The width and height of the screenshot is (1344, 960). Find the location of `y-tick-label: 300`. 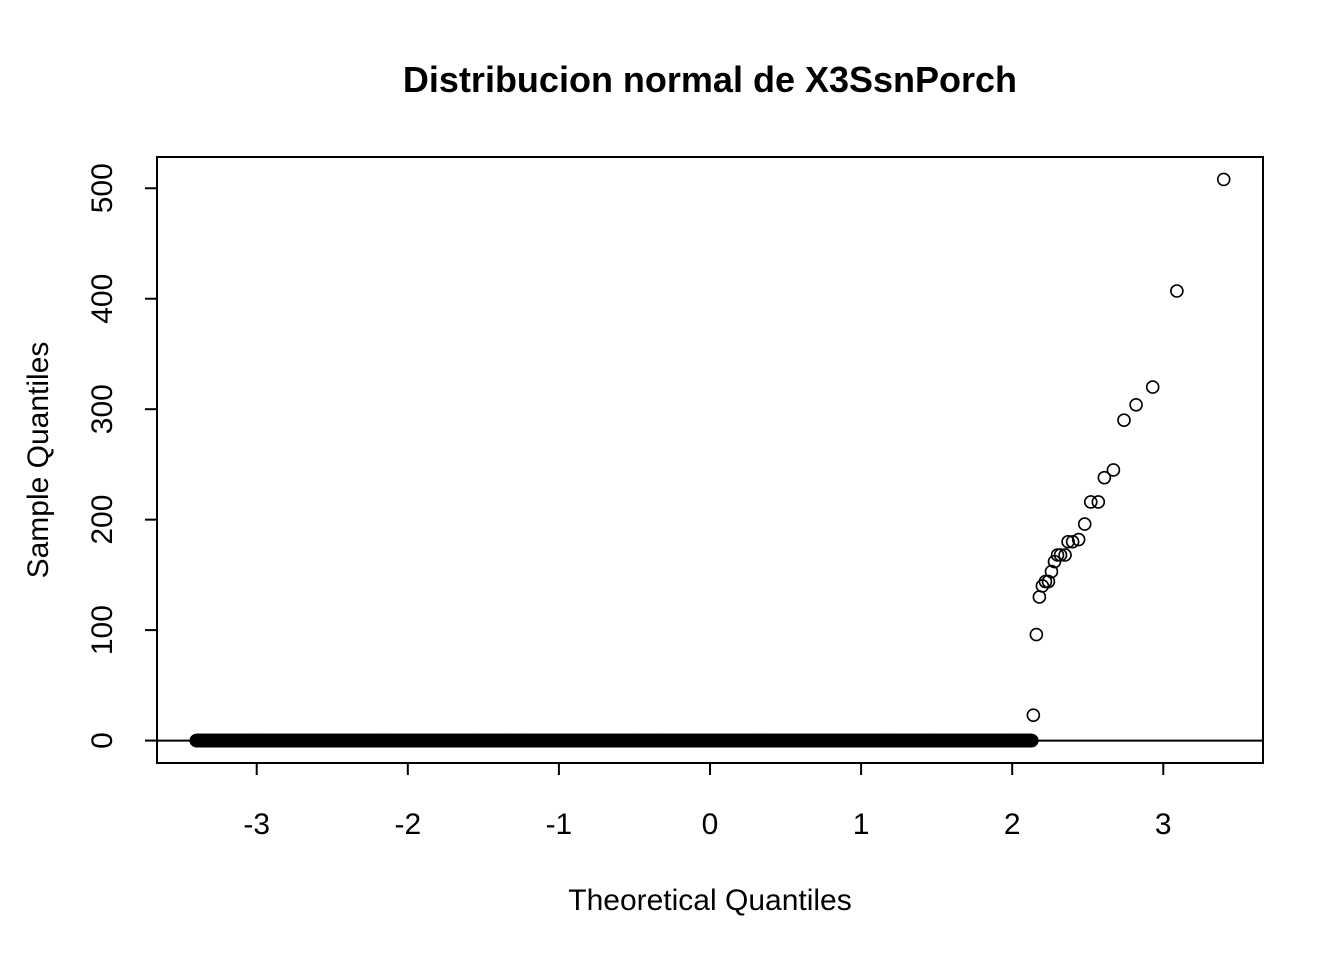

y-tick-label: 300 is located at coordinates (102, 409).